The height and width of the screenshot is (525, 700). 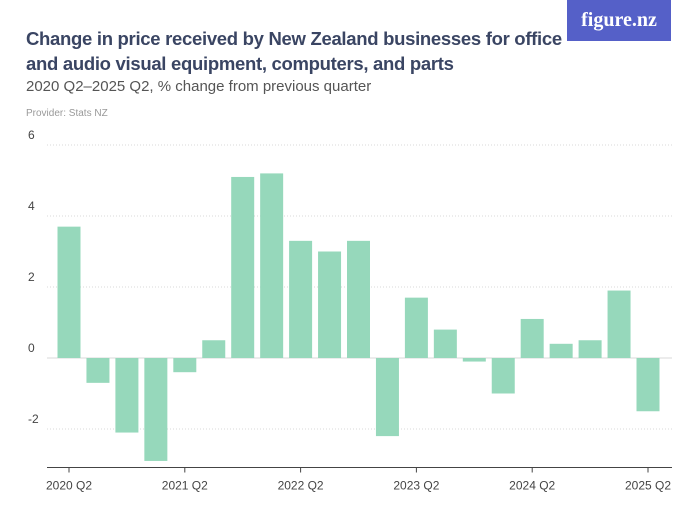 What do you see at coordinates (532, 486) in the screenshot?
I see `x-tick-label: 2024 Q2` at bounding box center [532, 486].